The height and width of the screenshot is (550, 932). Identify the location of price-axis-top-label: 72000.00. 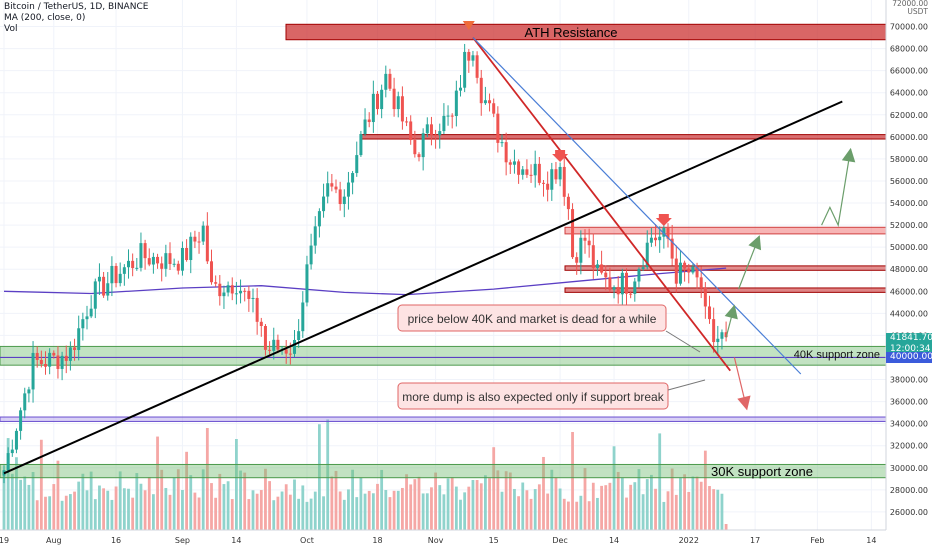
(910, 4).